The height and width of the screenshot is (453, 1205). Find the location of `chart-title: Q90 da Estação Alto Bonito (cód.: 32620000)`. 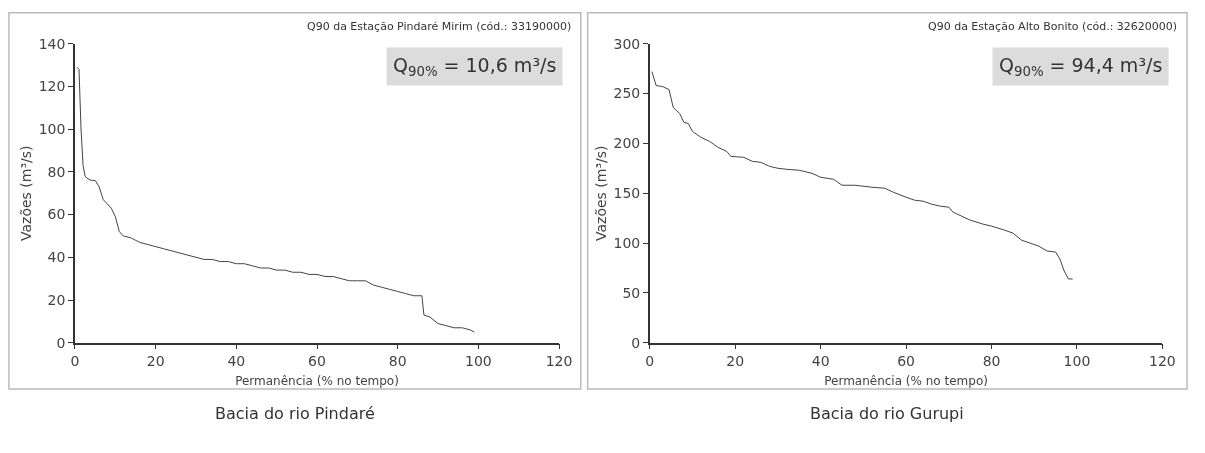

chart-title: Q90 da Estação Alto Bonito (cód.: 32620000) is located at coordinates (1053, 26).